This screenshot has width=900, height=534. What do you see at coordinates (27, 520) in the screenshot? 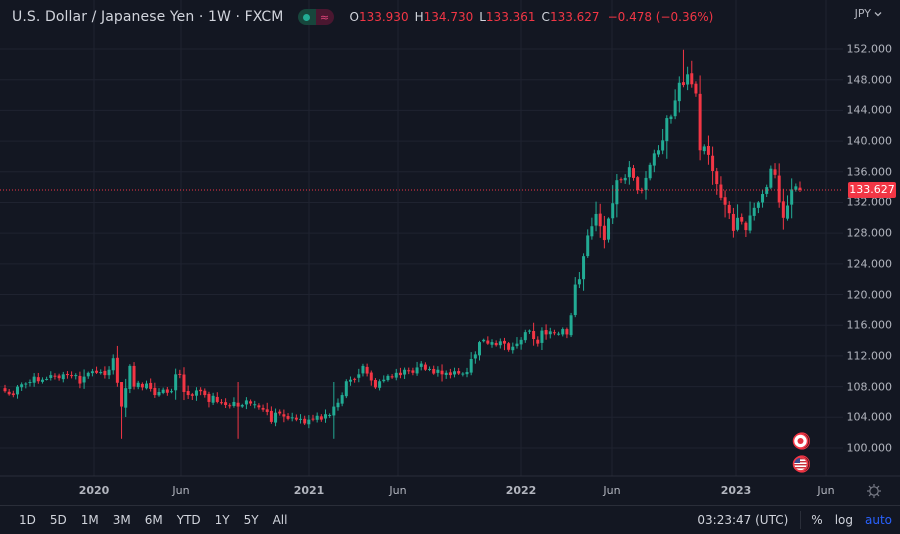
I see `range-button-1d: 1D` at bounding box center [27, 520].